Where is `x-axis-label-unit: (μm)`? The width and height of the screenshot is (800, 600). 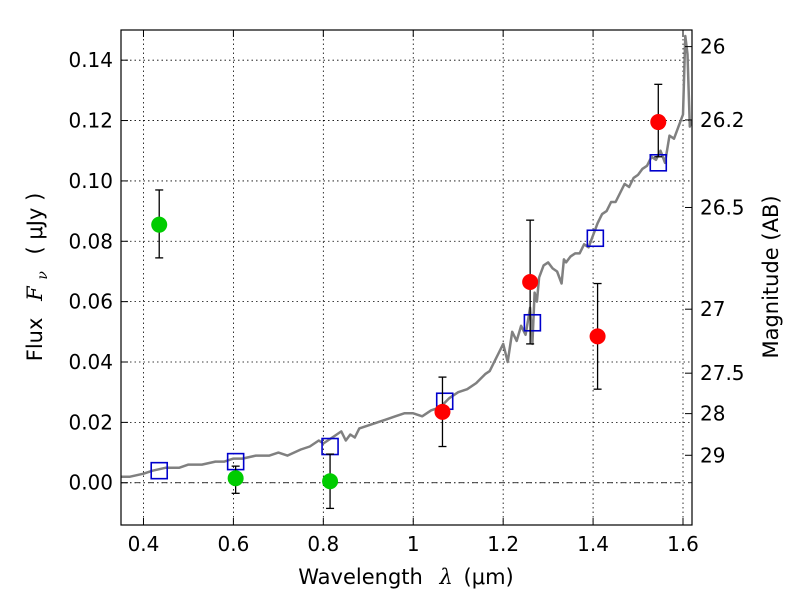
x-axis-label-unit: (μm) is located at coordinates (489, 577).